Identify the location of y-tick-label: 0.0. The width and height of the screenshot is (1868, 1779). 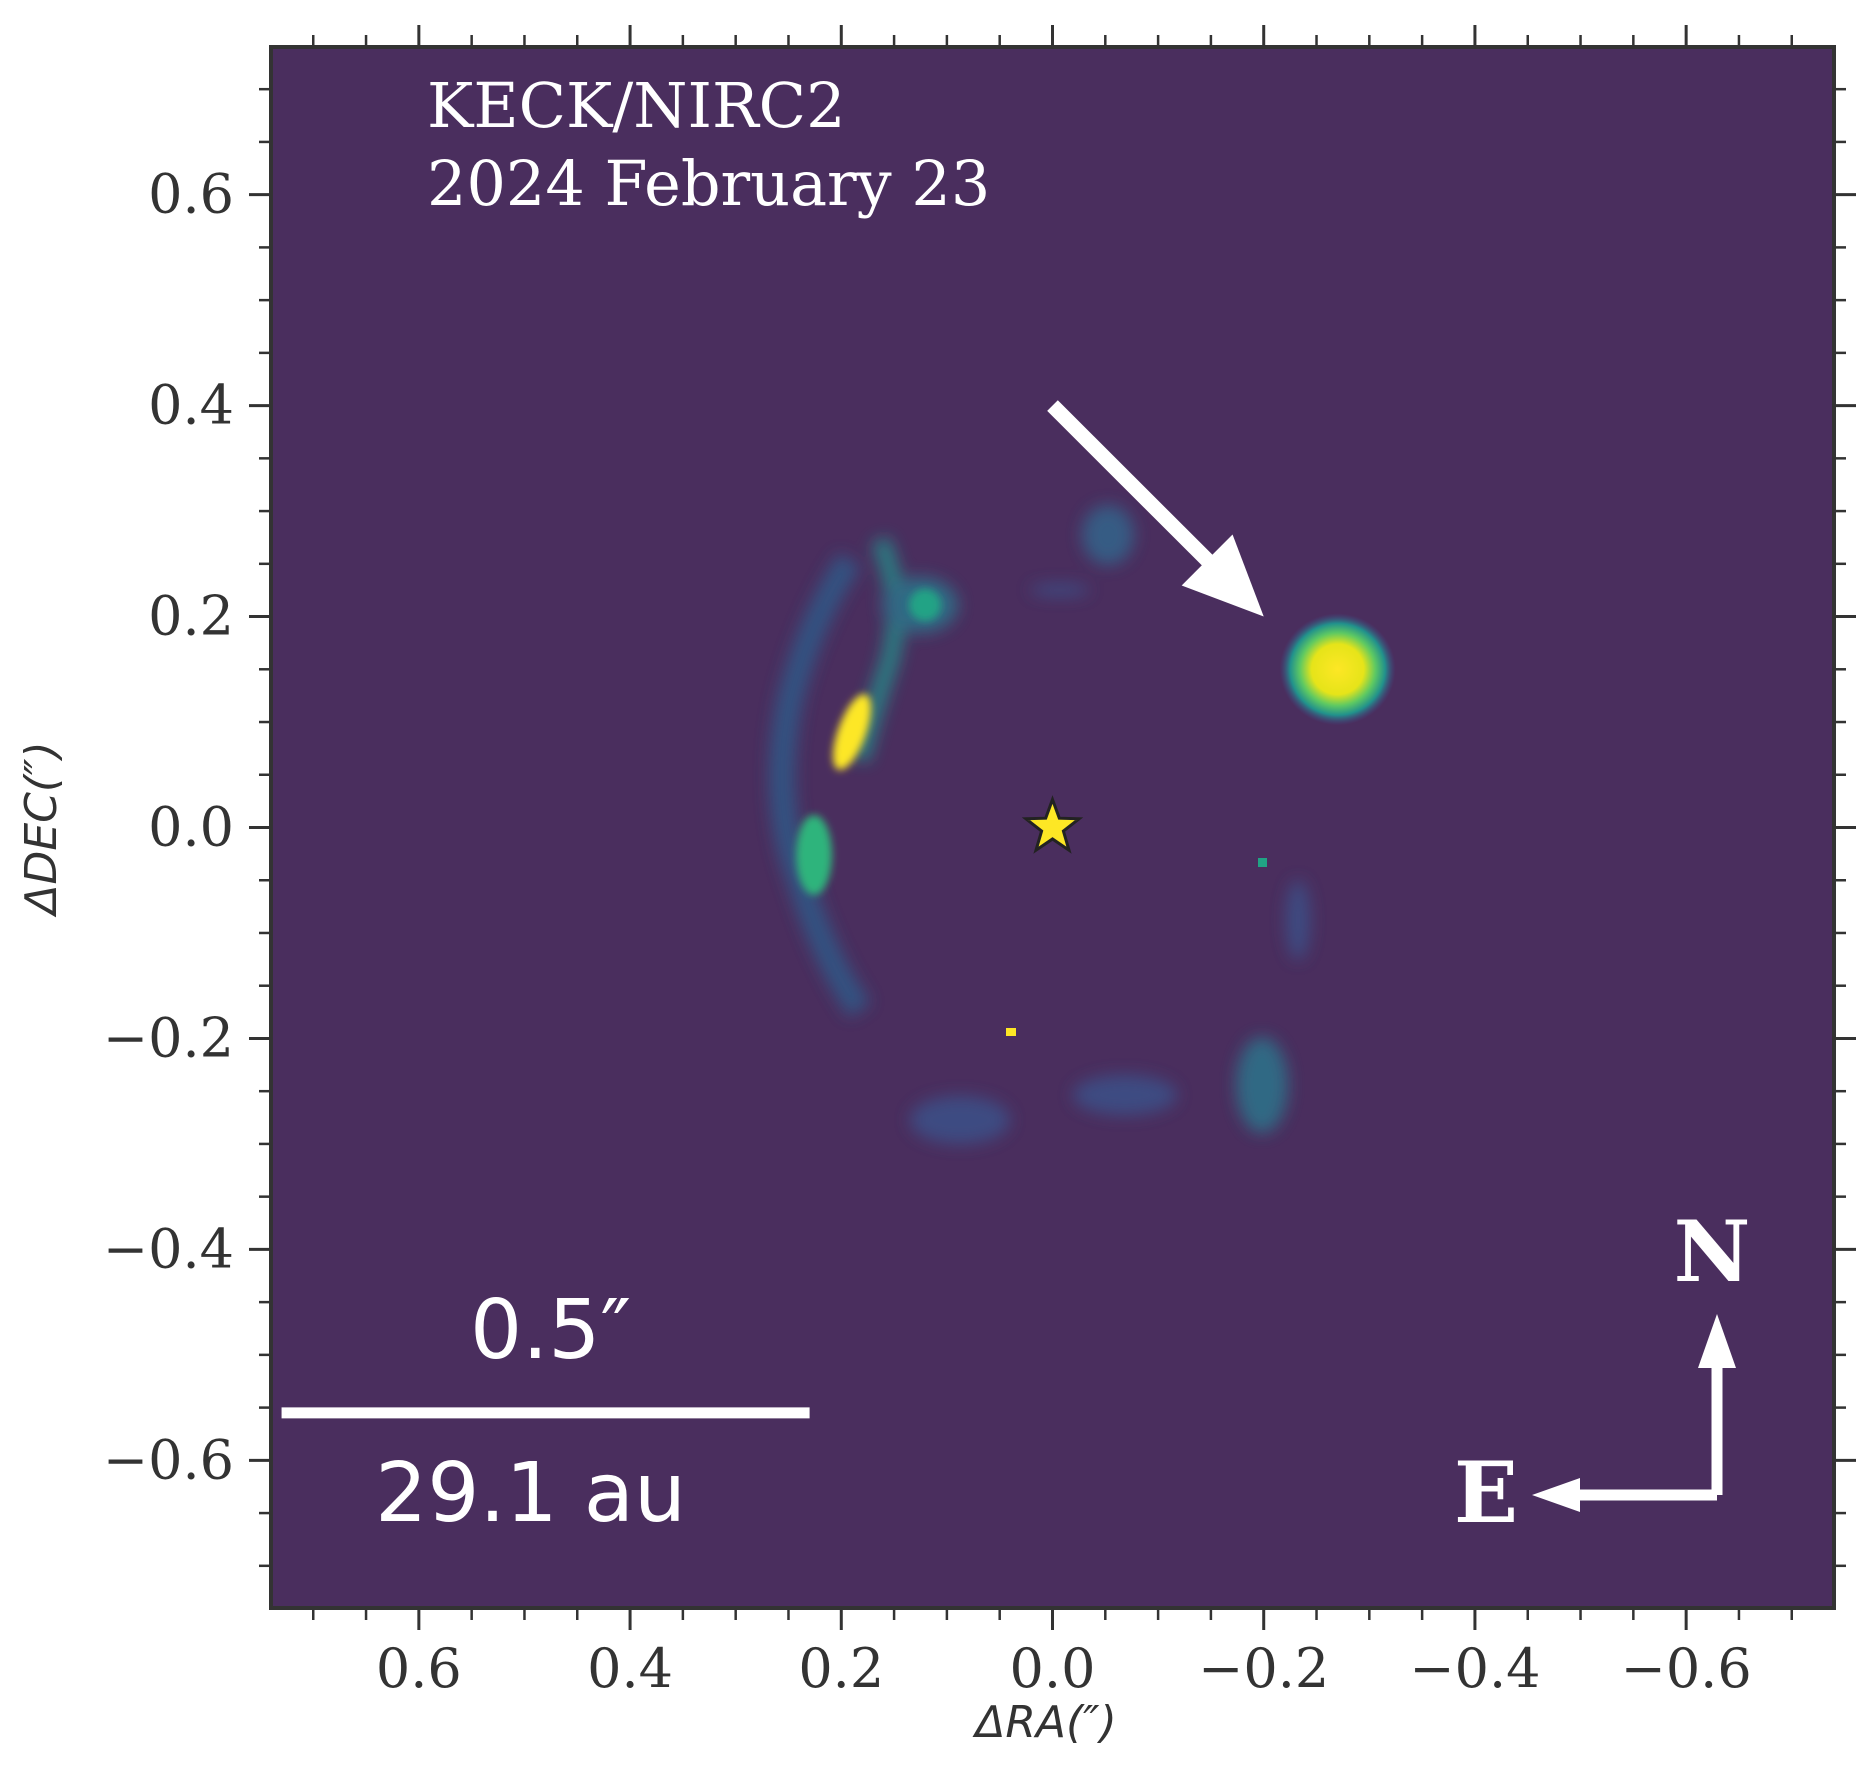
(191, 827).